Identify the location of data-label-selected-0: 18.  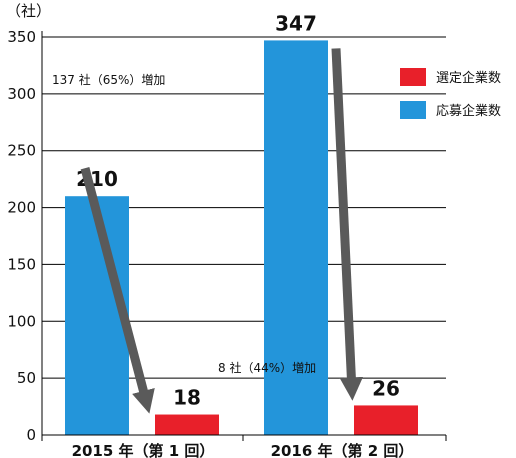
(187, 398).